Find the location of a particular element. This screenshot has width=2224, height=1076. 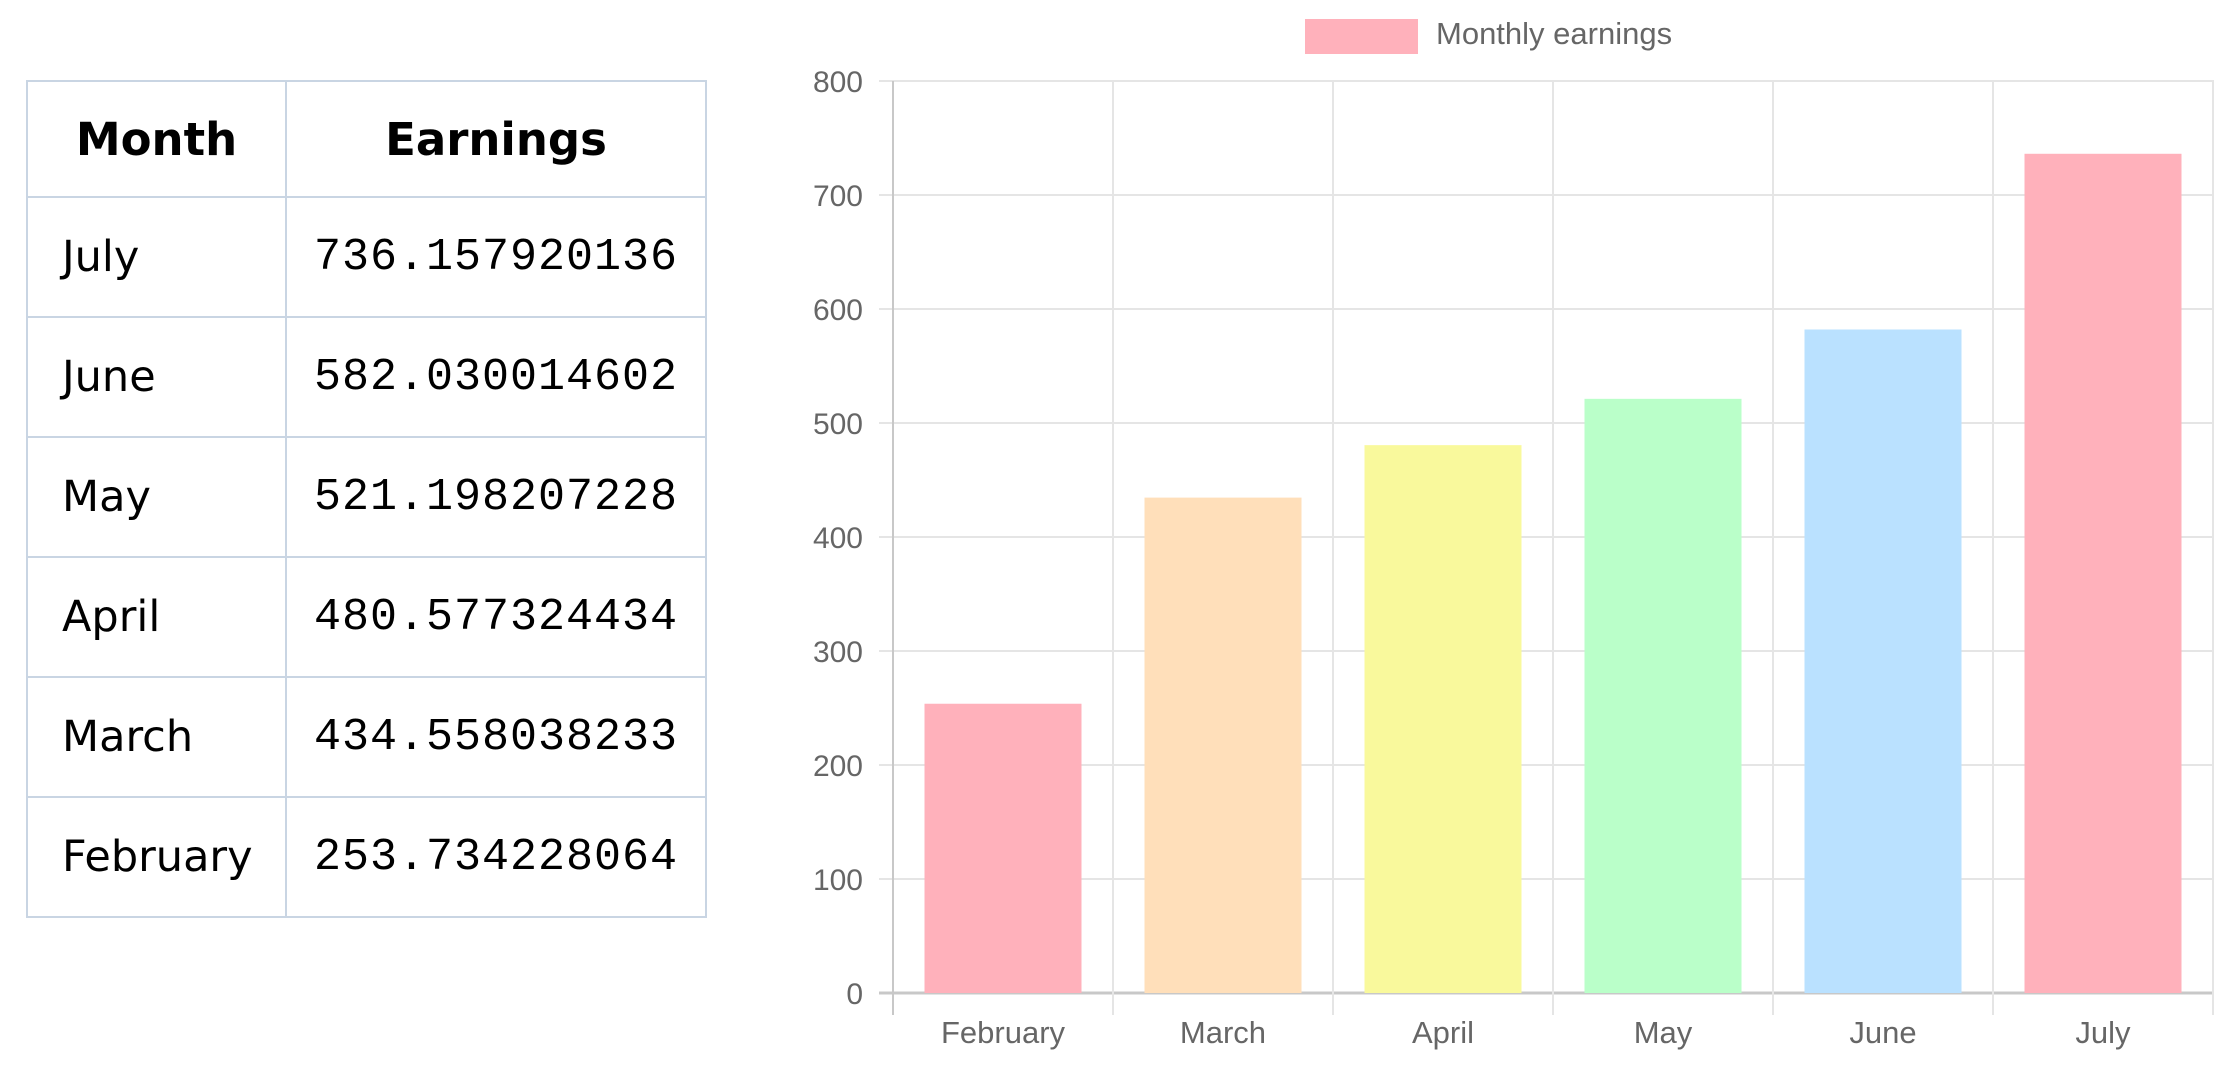

y-tick-label: 700 is located at coordinates (838, 196).